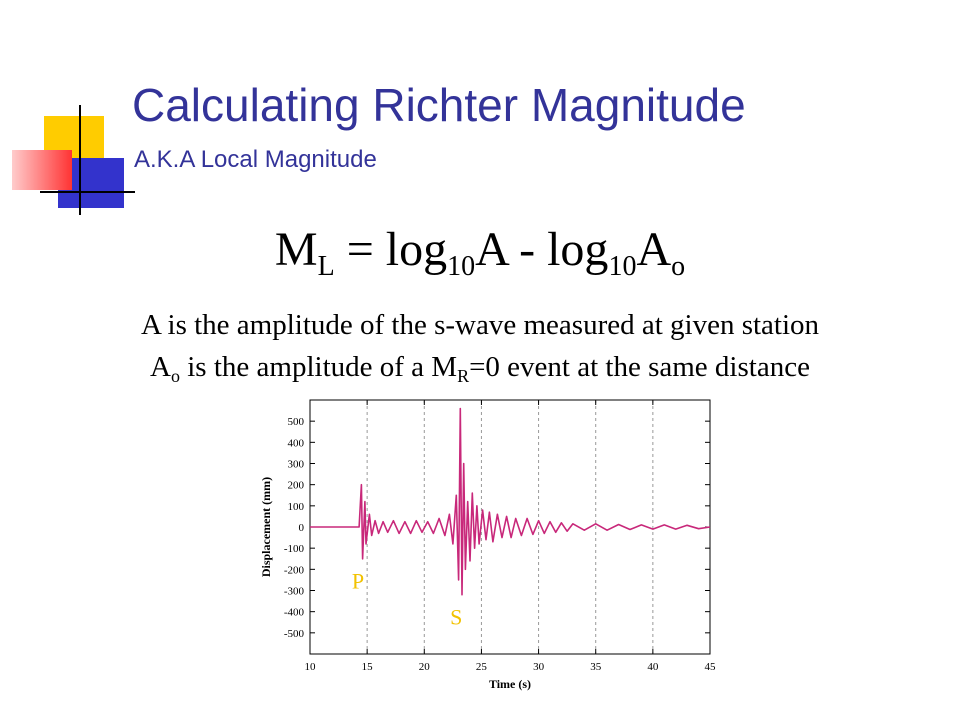 Image resolution: width=960 pixels, height=720 pixels. I want to click on slide-subtitle: A.K.A Local Magnitude, so click(255, 159).